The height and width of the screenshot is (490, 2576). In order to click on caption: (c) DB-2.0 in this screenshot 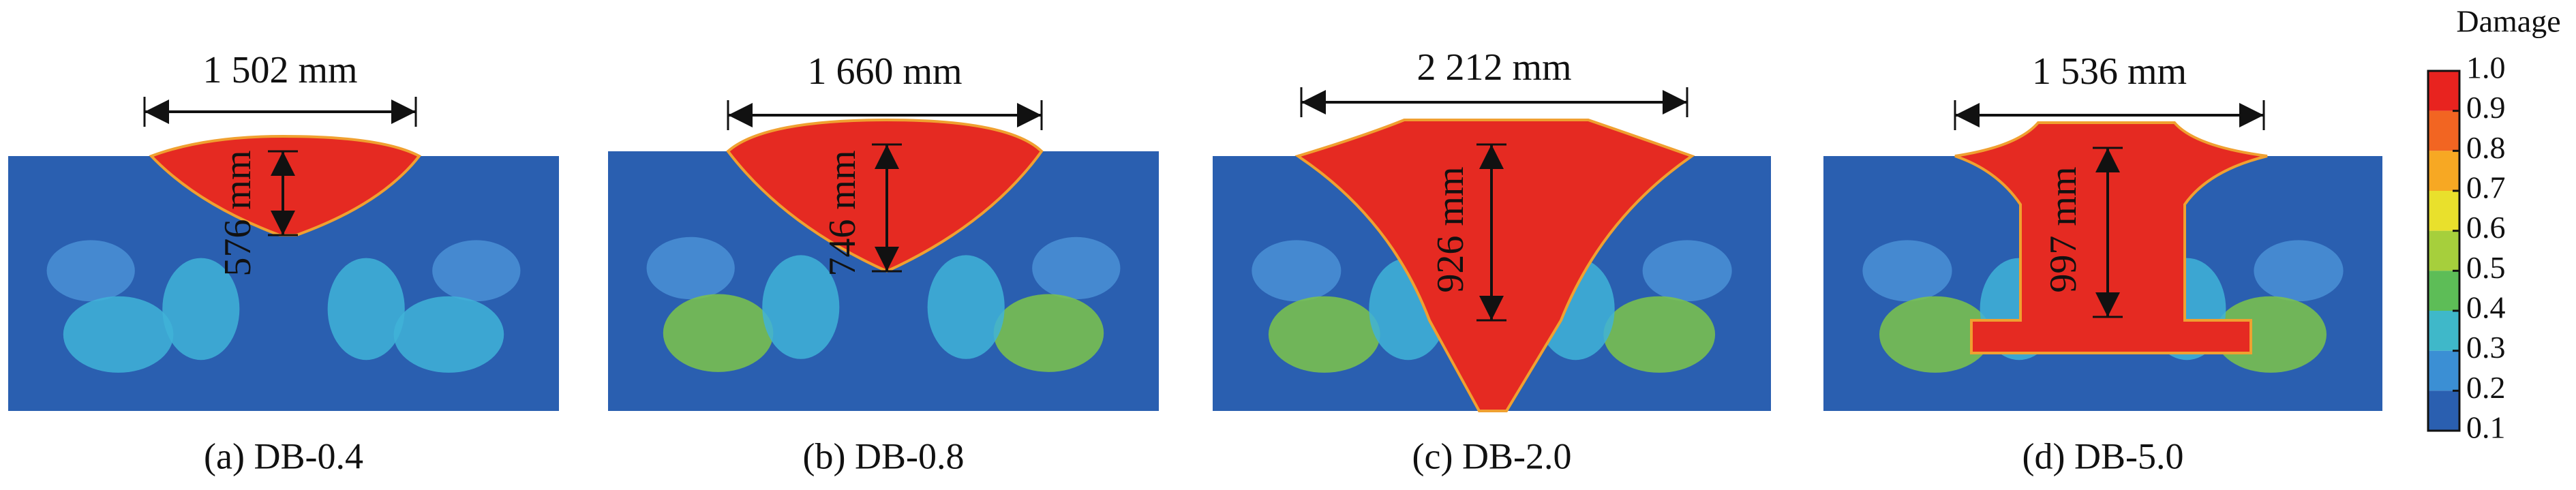, I will do `click(1492, 456)`.